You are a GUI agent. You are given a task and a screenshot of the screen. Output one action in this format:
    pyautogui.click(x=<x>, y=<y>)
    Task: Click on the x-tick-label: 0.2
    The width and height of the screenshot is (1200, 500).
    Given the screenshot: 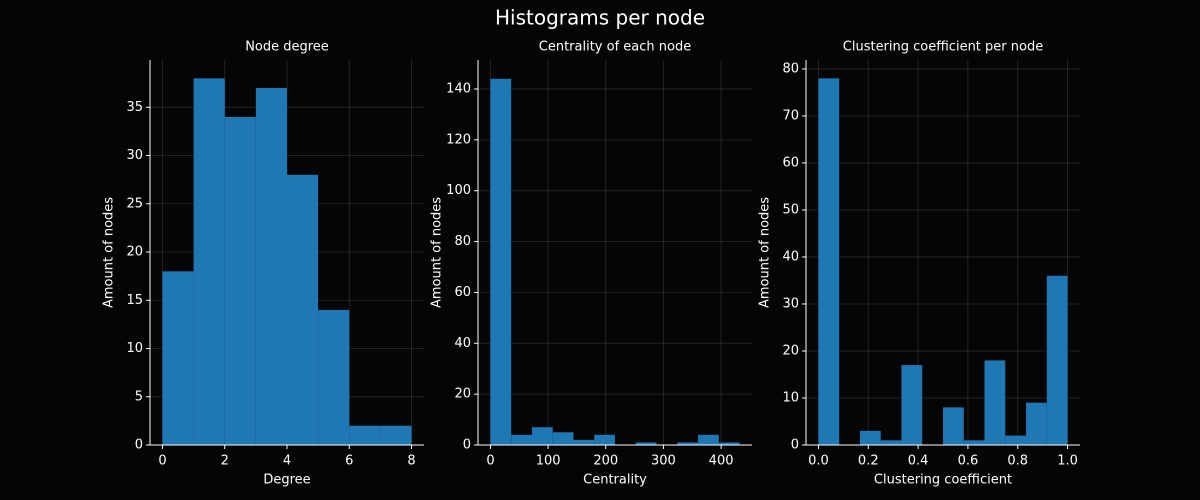 What is the action you would take?
    pyautogui.click(x=868, y=461)
    